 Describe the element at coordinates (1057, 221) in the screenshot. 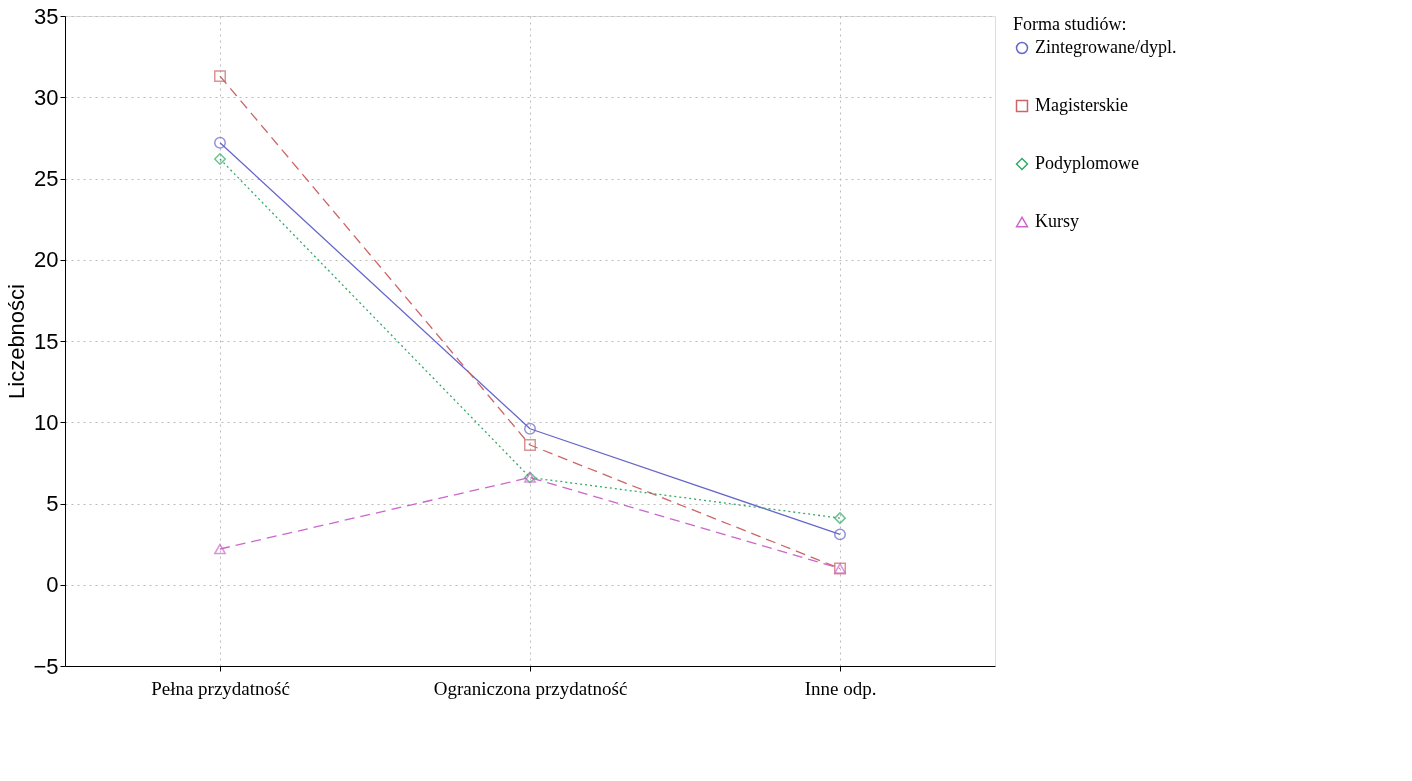

I see `legend-label: Kursy` at that location.